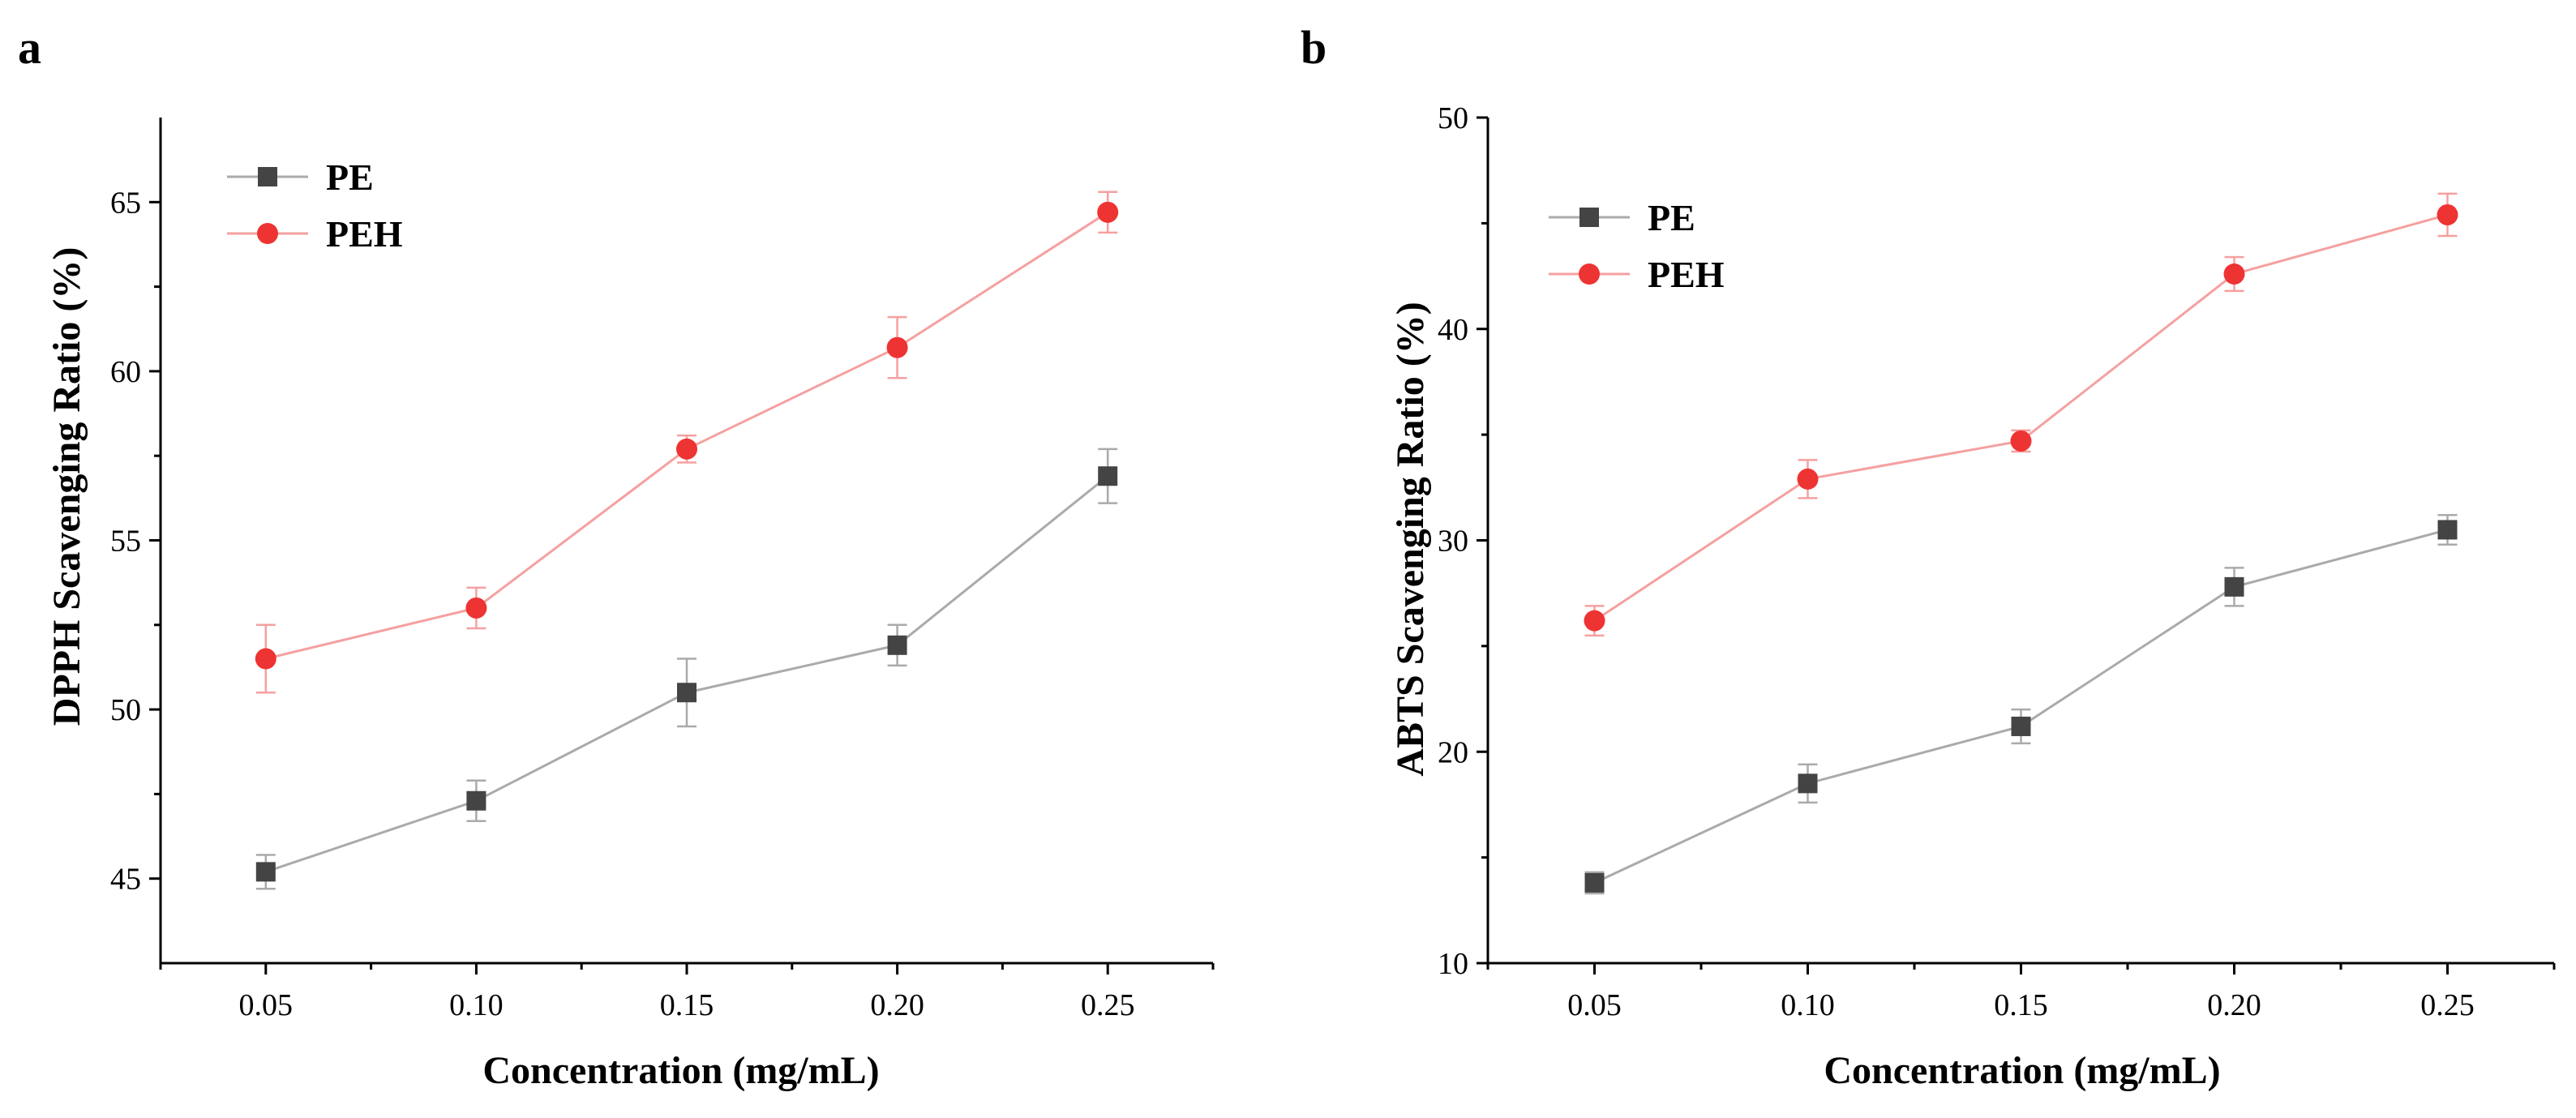 This screenshot has width=2576, height=1118. What do you see at coordinates (125, 203) in the screenshot?
I see `y-tick-label: 65` at bounding box center [125, 203].